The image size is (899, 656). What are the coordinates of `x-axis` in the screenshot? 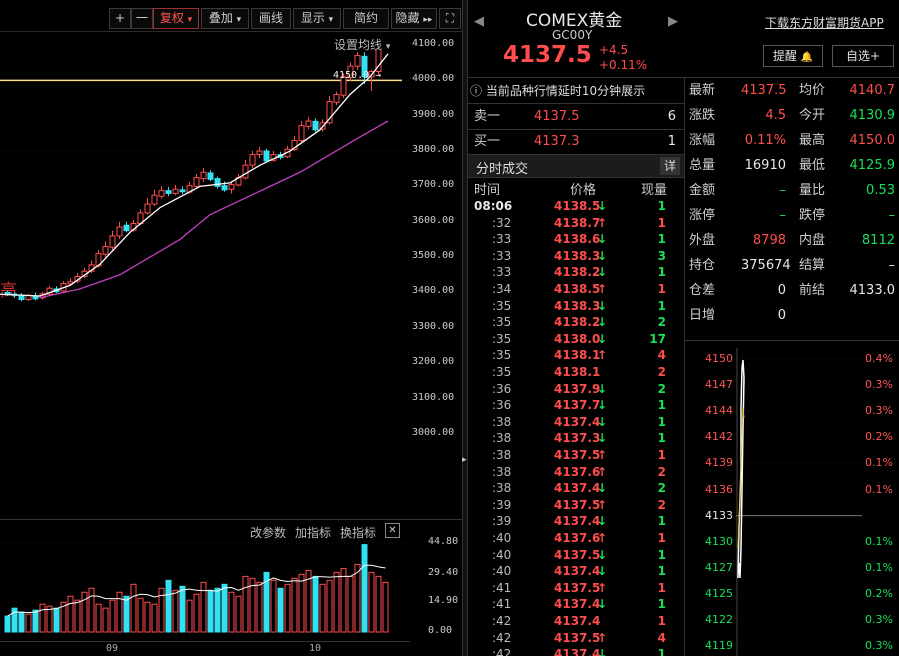 It's located at (205, 648).